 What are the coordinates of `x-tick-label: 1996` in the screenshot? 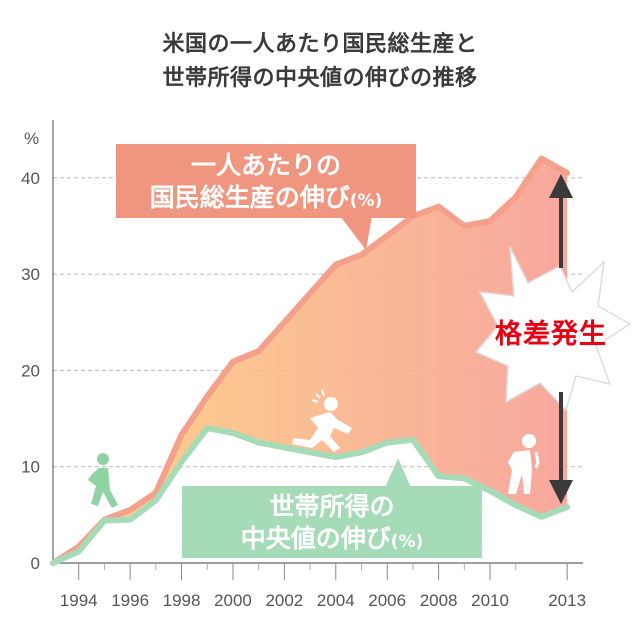 It's located at (130, 600).